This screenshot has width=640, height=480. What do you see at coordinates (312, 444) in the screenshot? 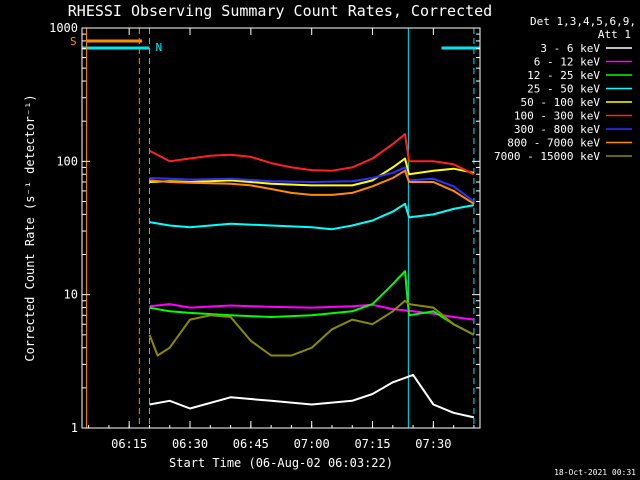
I see `x-tick-label: 07:00` at bounding box center [312, 444].